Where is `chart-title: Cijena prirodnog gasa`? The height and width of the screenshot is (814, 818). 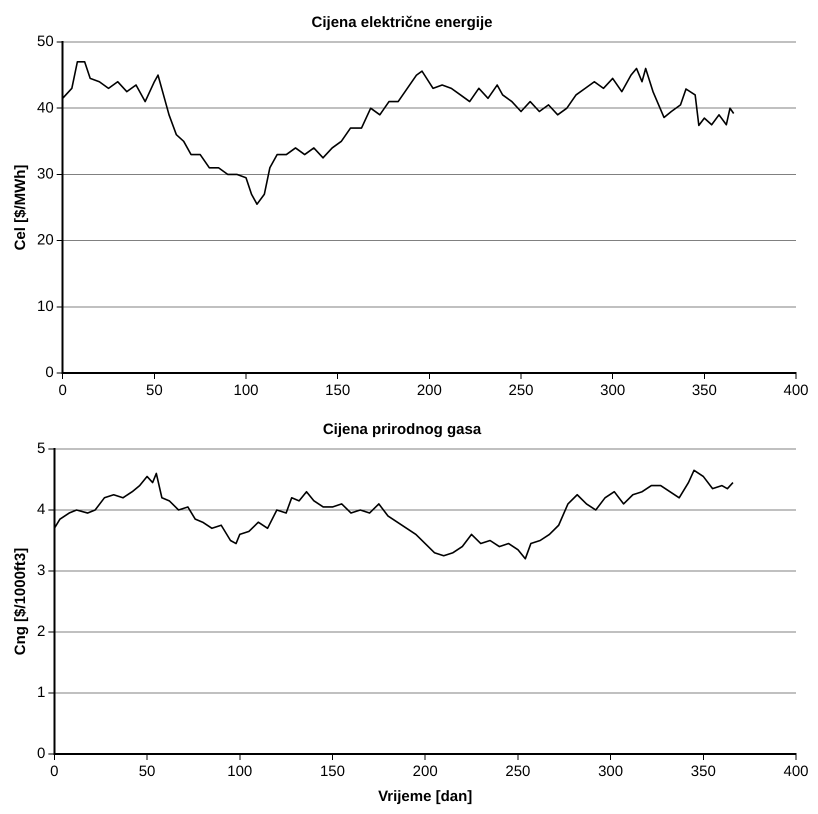 chart-title: Cijena prirodnog gasa is located at coordinates (402, 429).